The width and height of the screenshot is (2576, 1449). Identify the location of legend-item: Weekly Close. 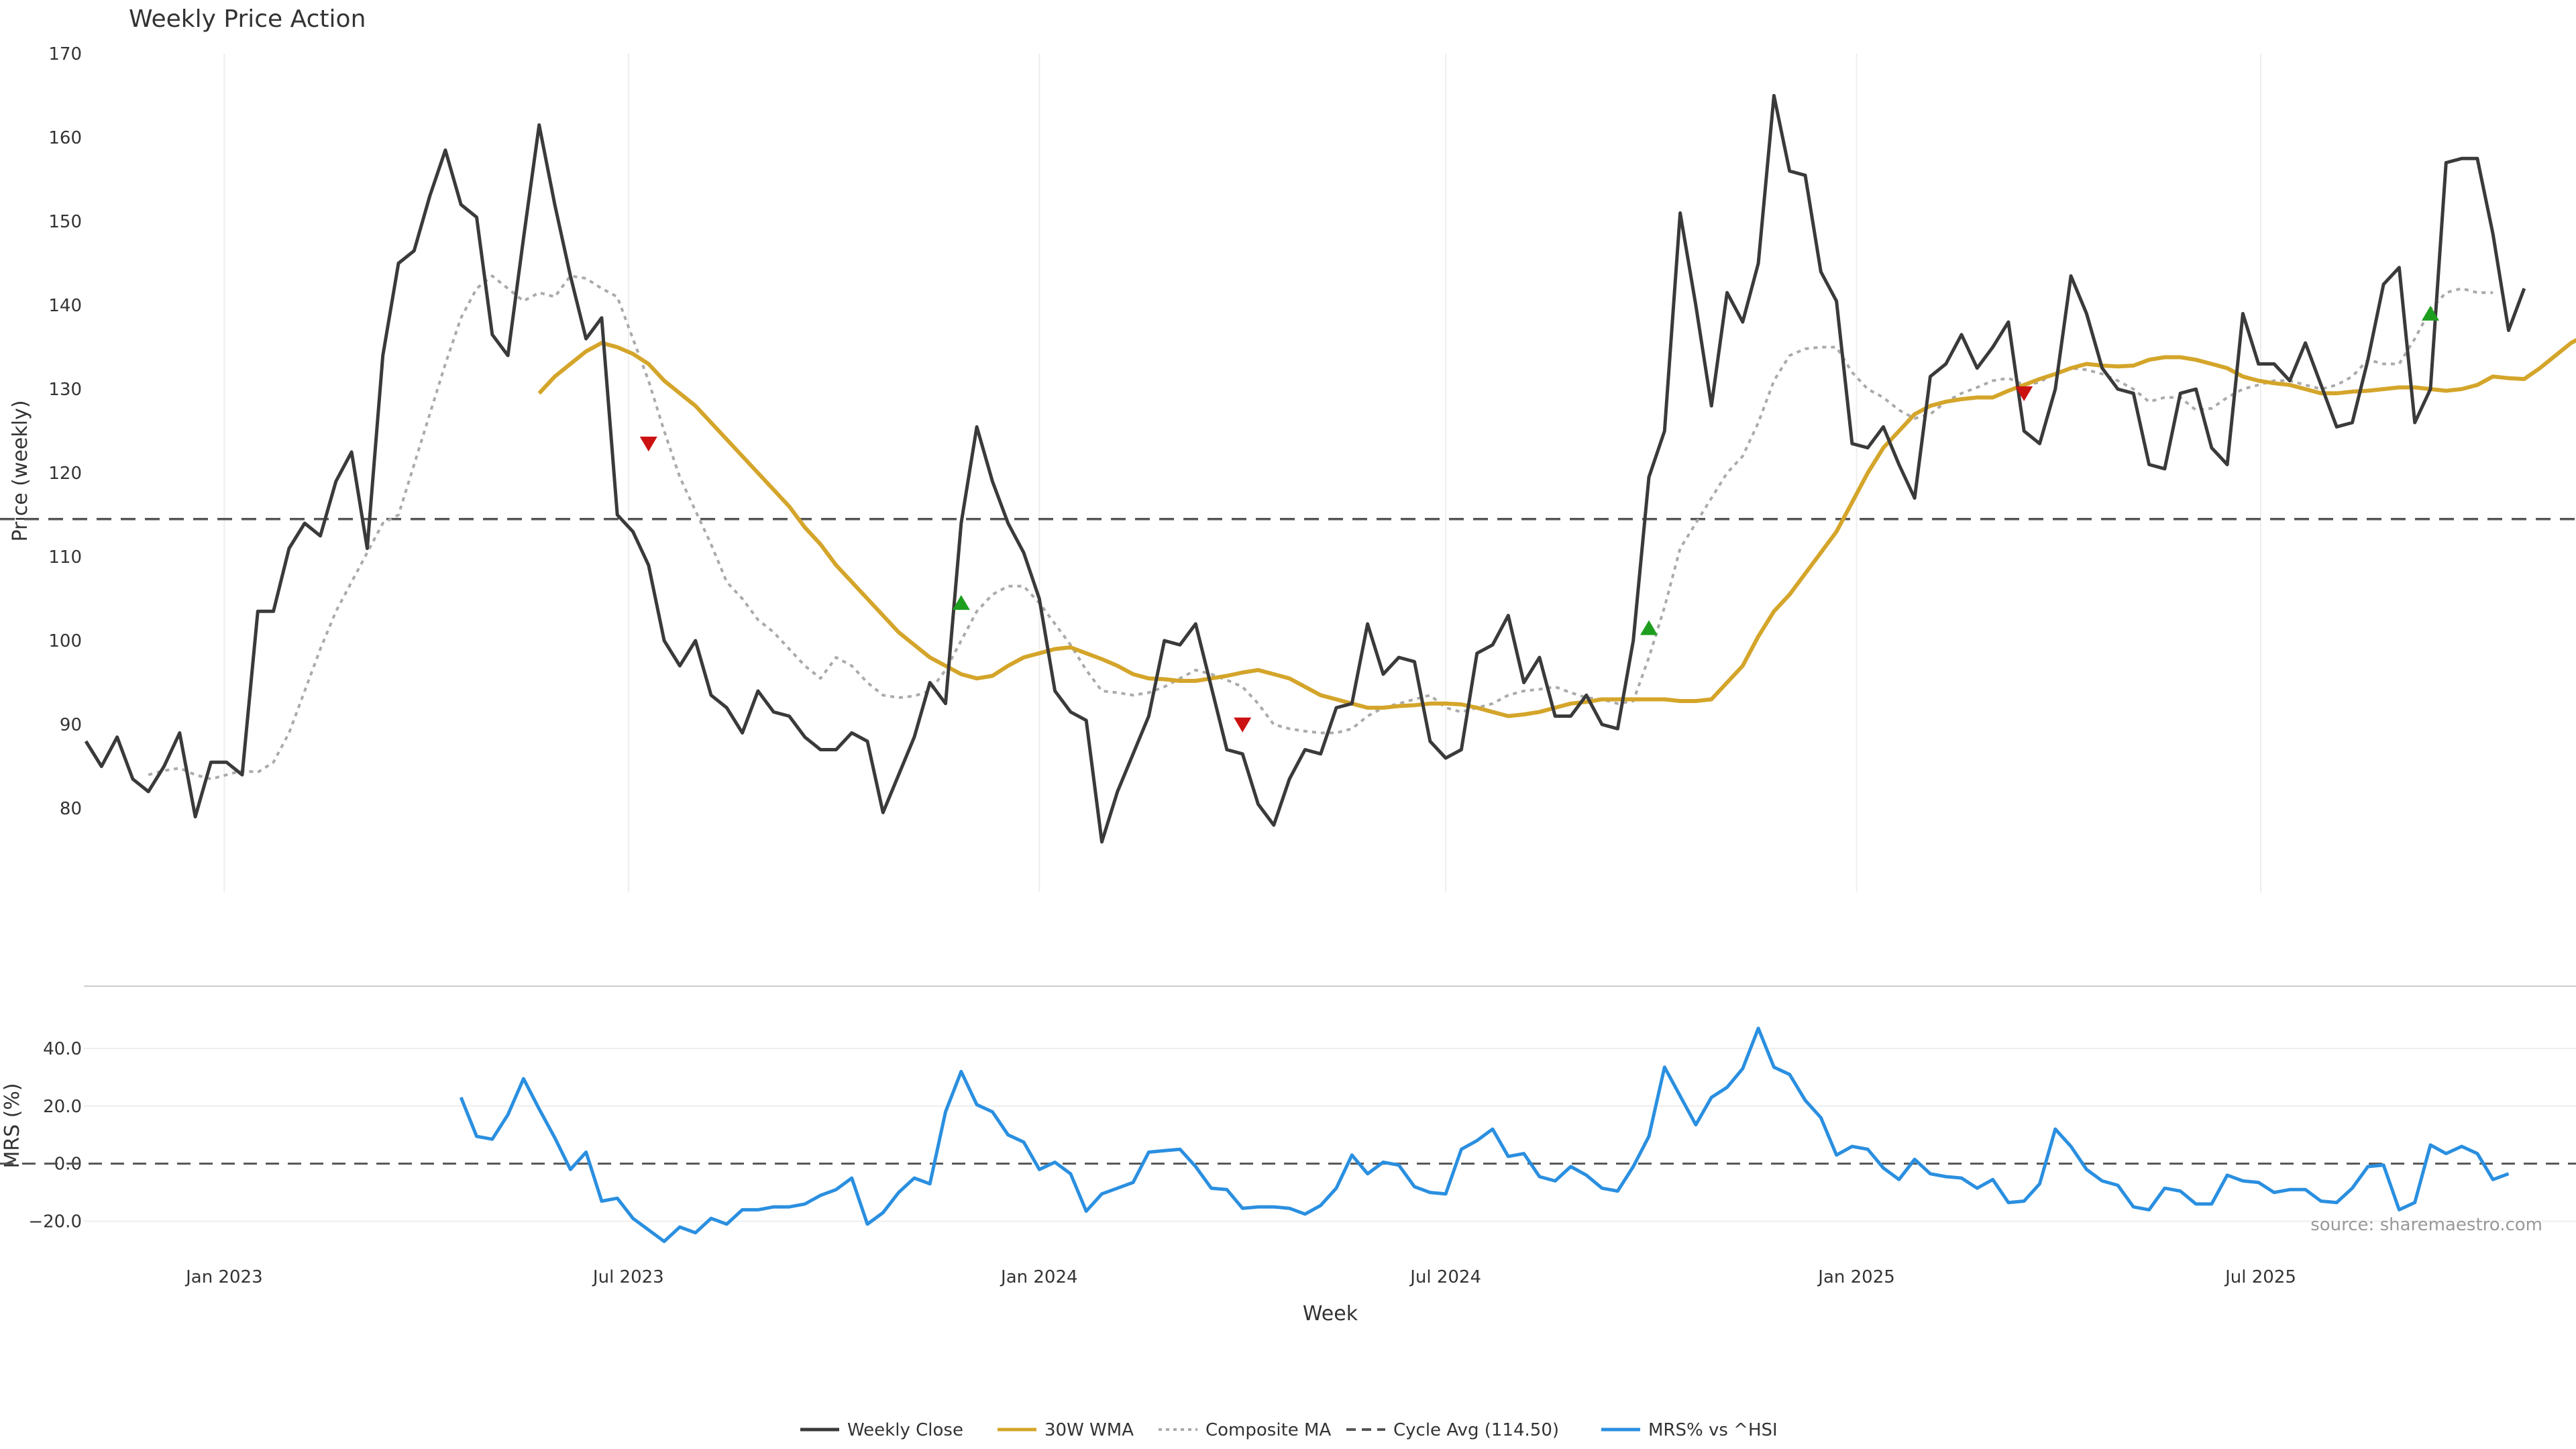
(881, 1430).